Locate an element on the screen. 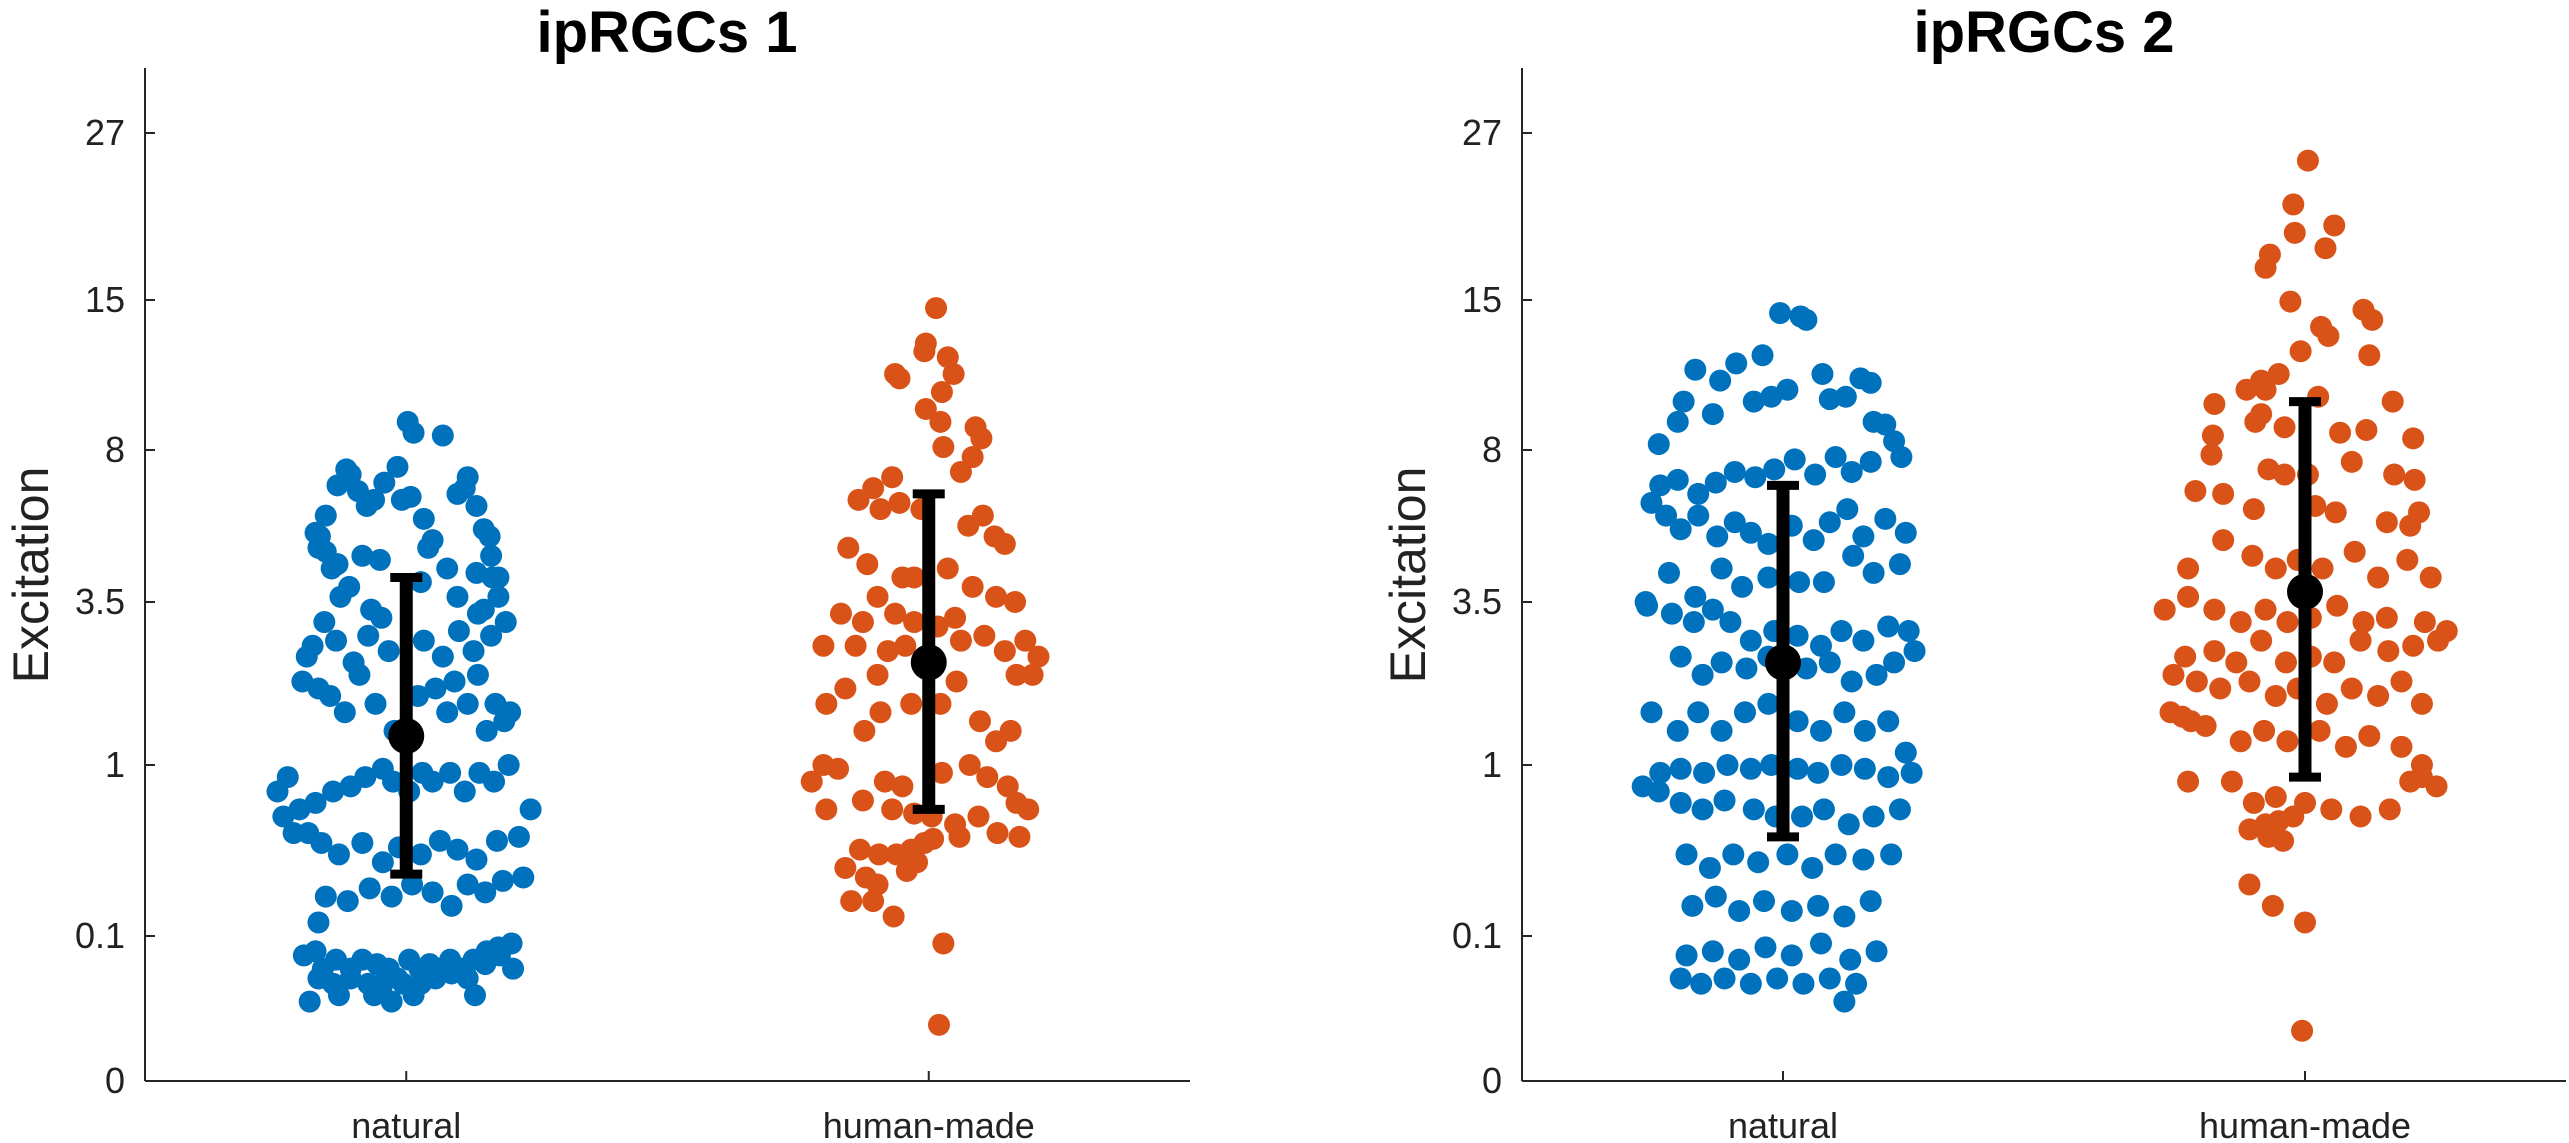 This screenshot has height=1143, width=2569. series-human-made is located at coordinates (925, 666).